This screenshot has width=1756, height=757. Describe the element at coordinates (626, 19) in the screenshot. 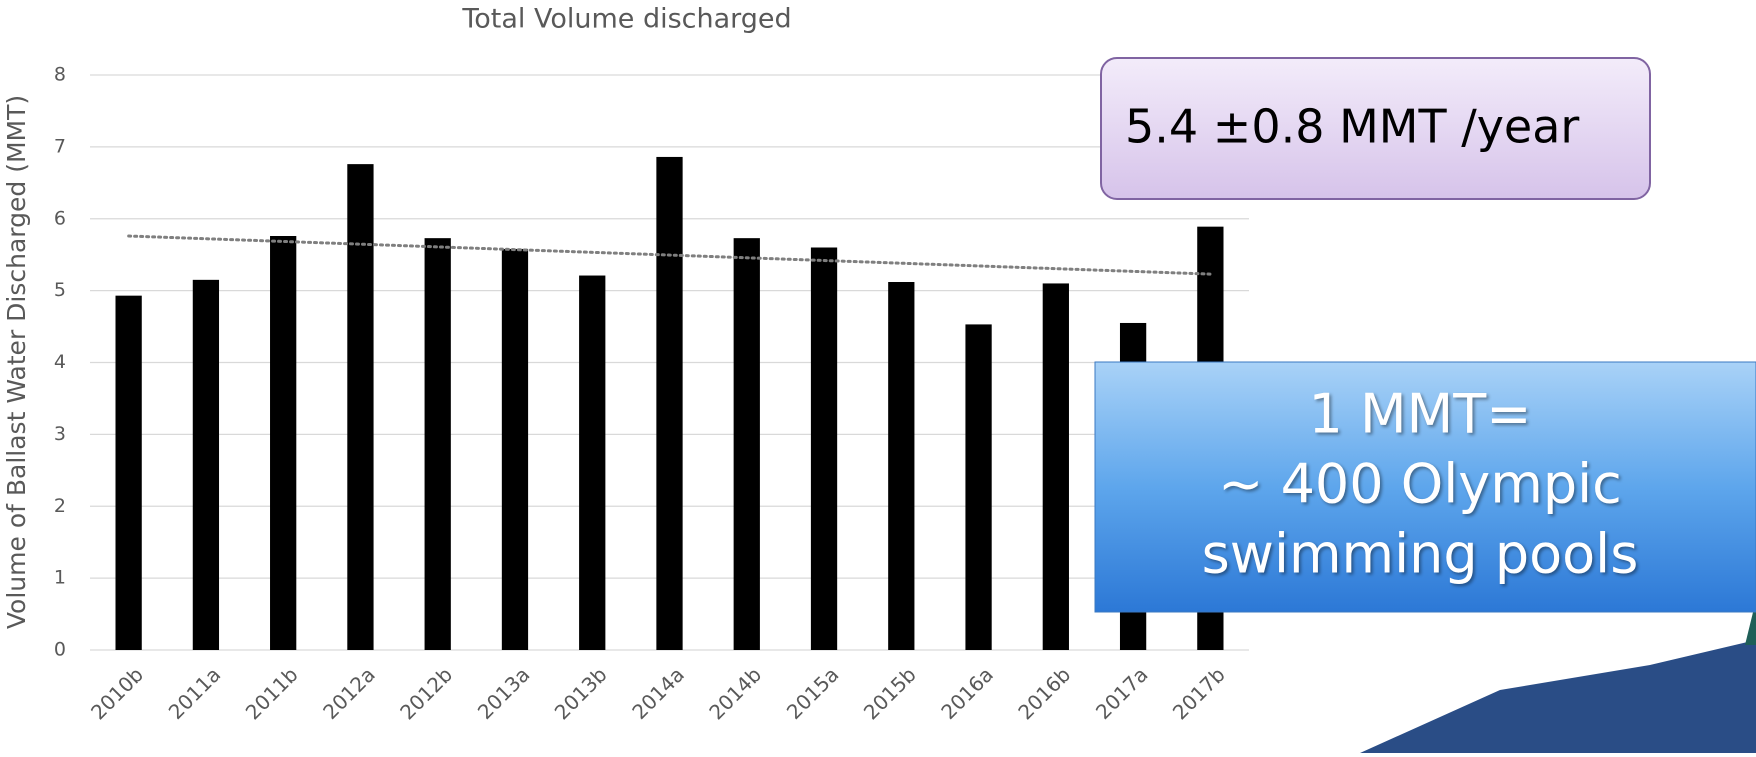

I see `chart-title: Total Volume discharged` at that location.